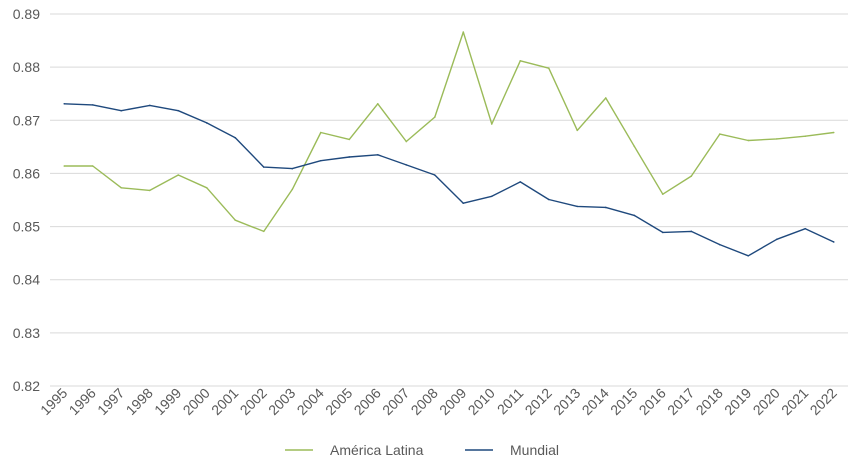  Describe the element at coordinates (623, 401) in the screenshot. I see `x-tick-label: 2015` at that location.